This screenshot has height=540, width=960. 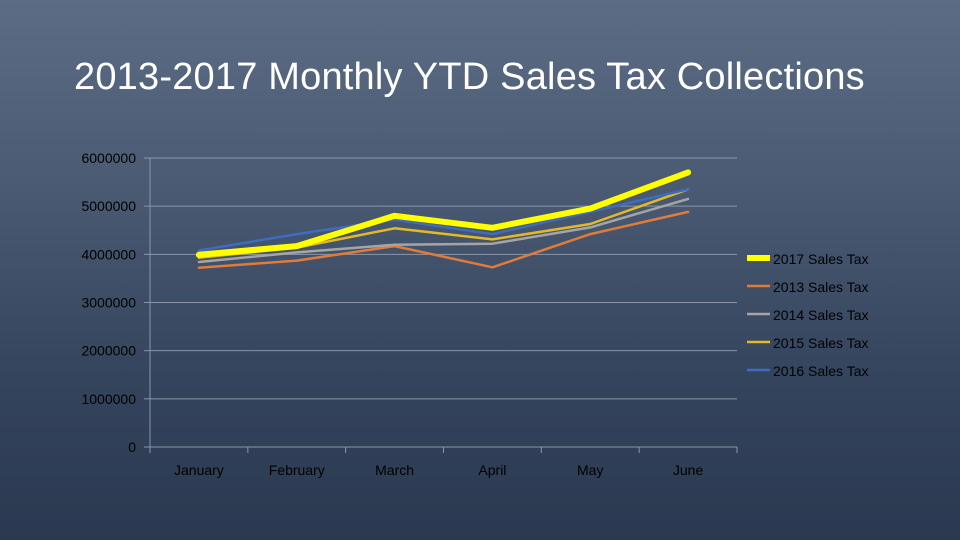 I want to click on y-tick-label: 4000000, so click(x=108, y=254).